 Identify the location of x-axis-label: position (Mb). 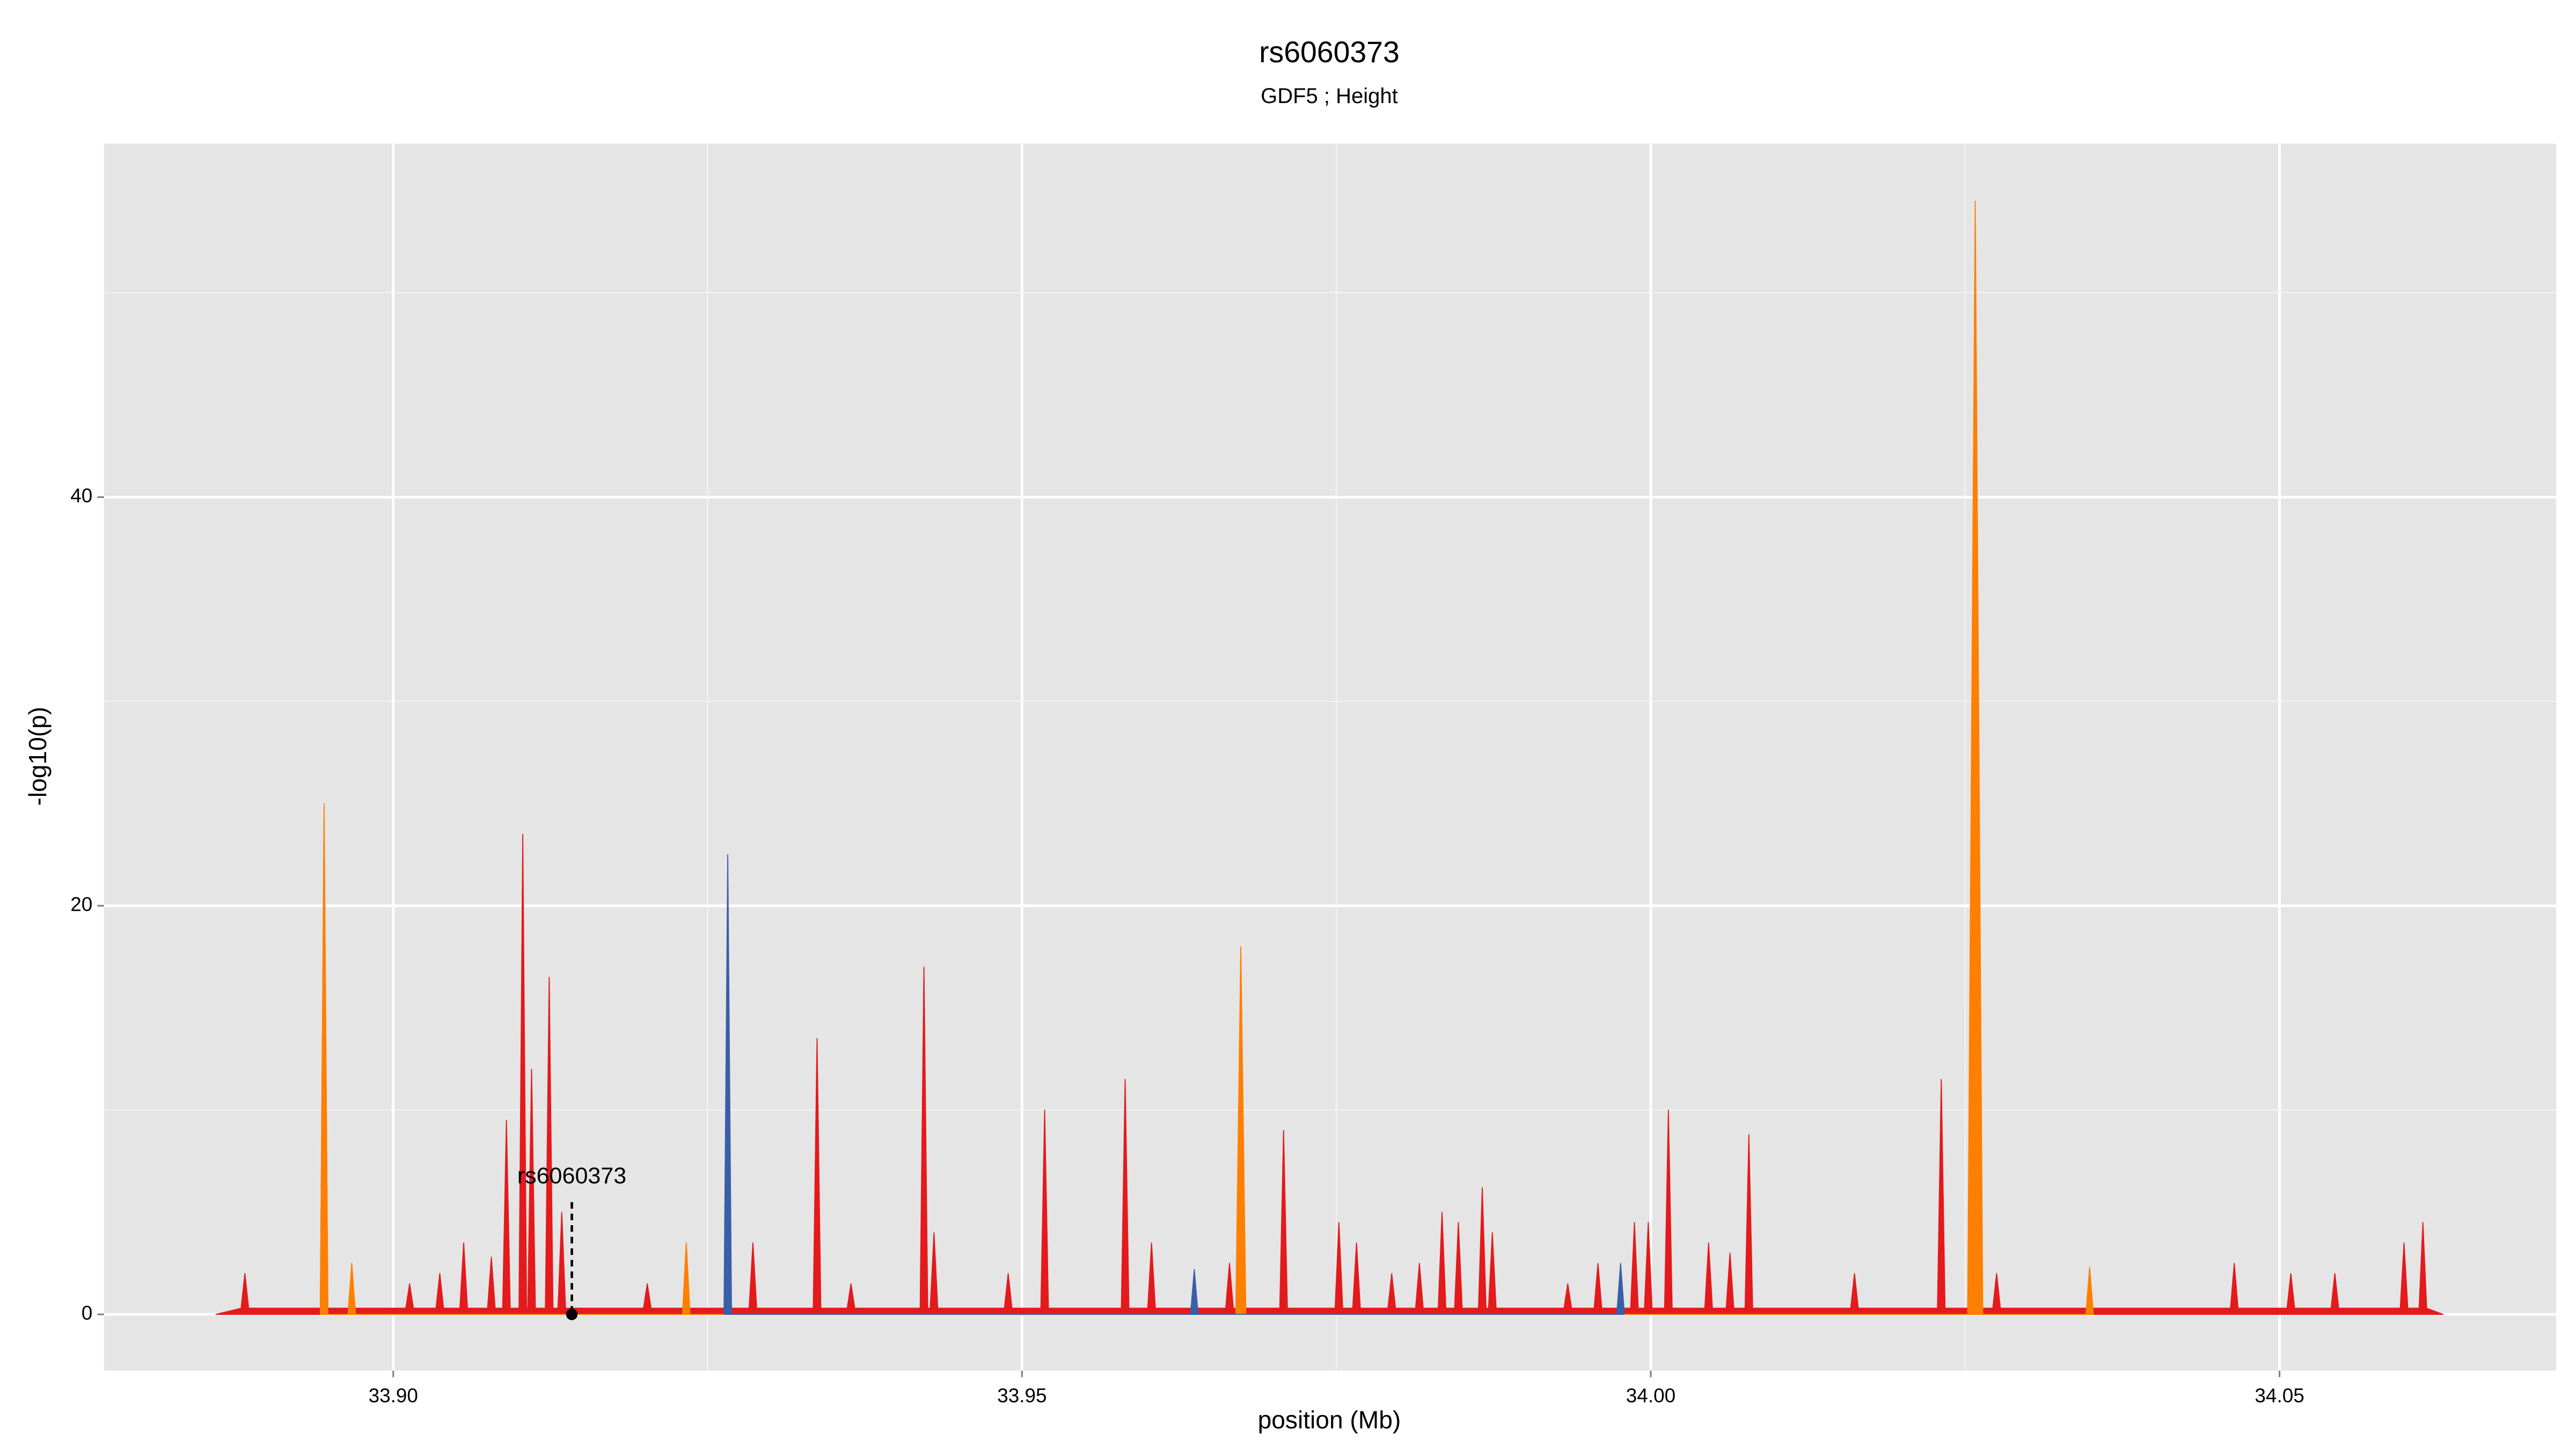
(1329, 1419).